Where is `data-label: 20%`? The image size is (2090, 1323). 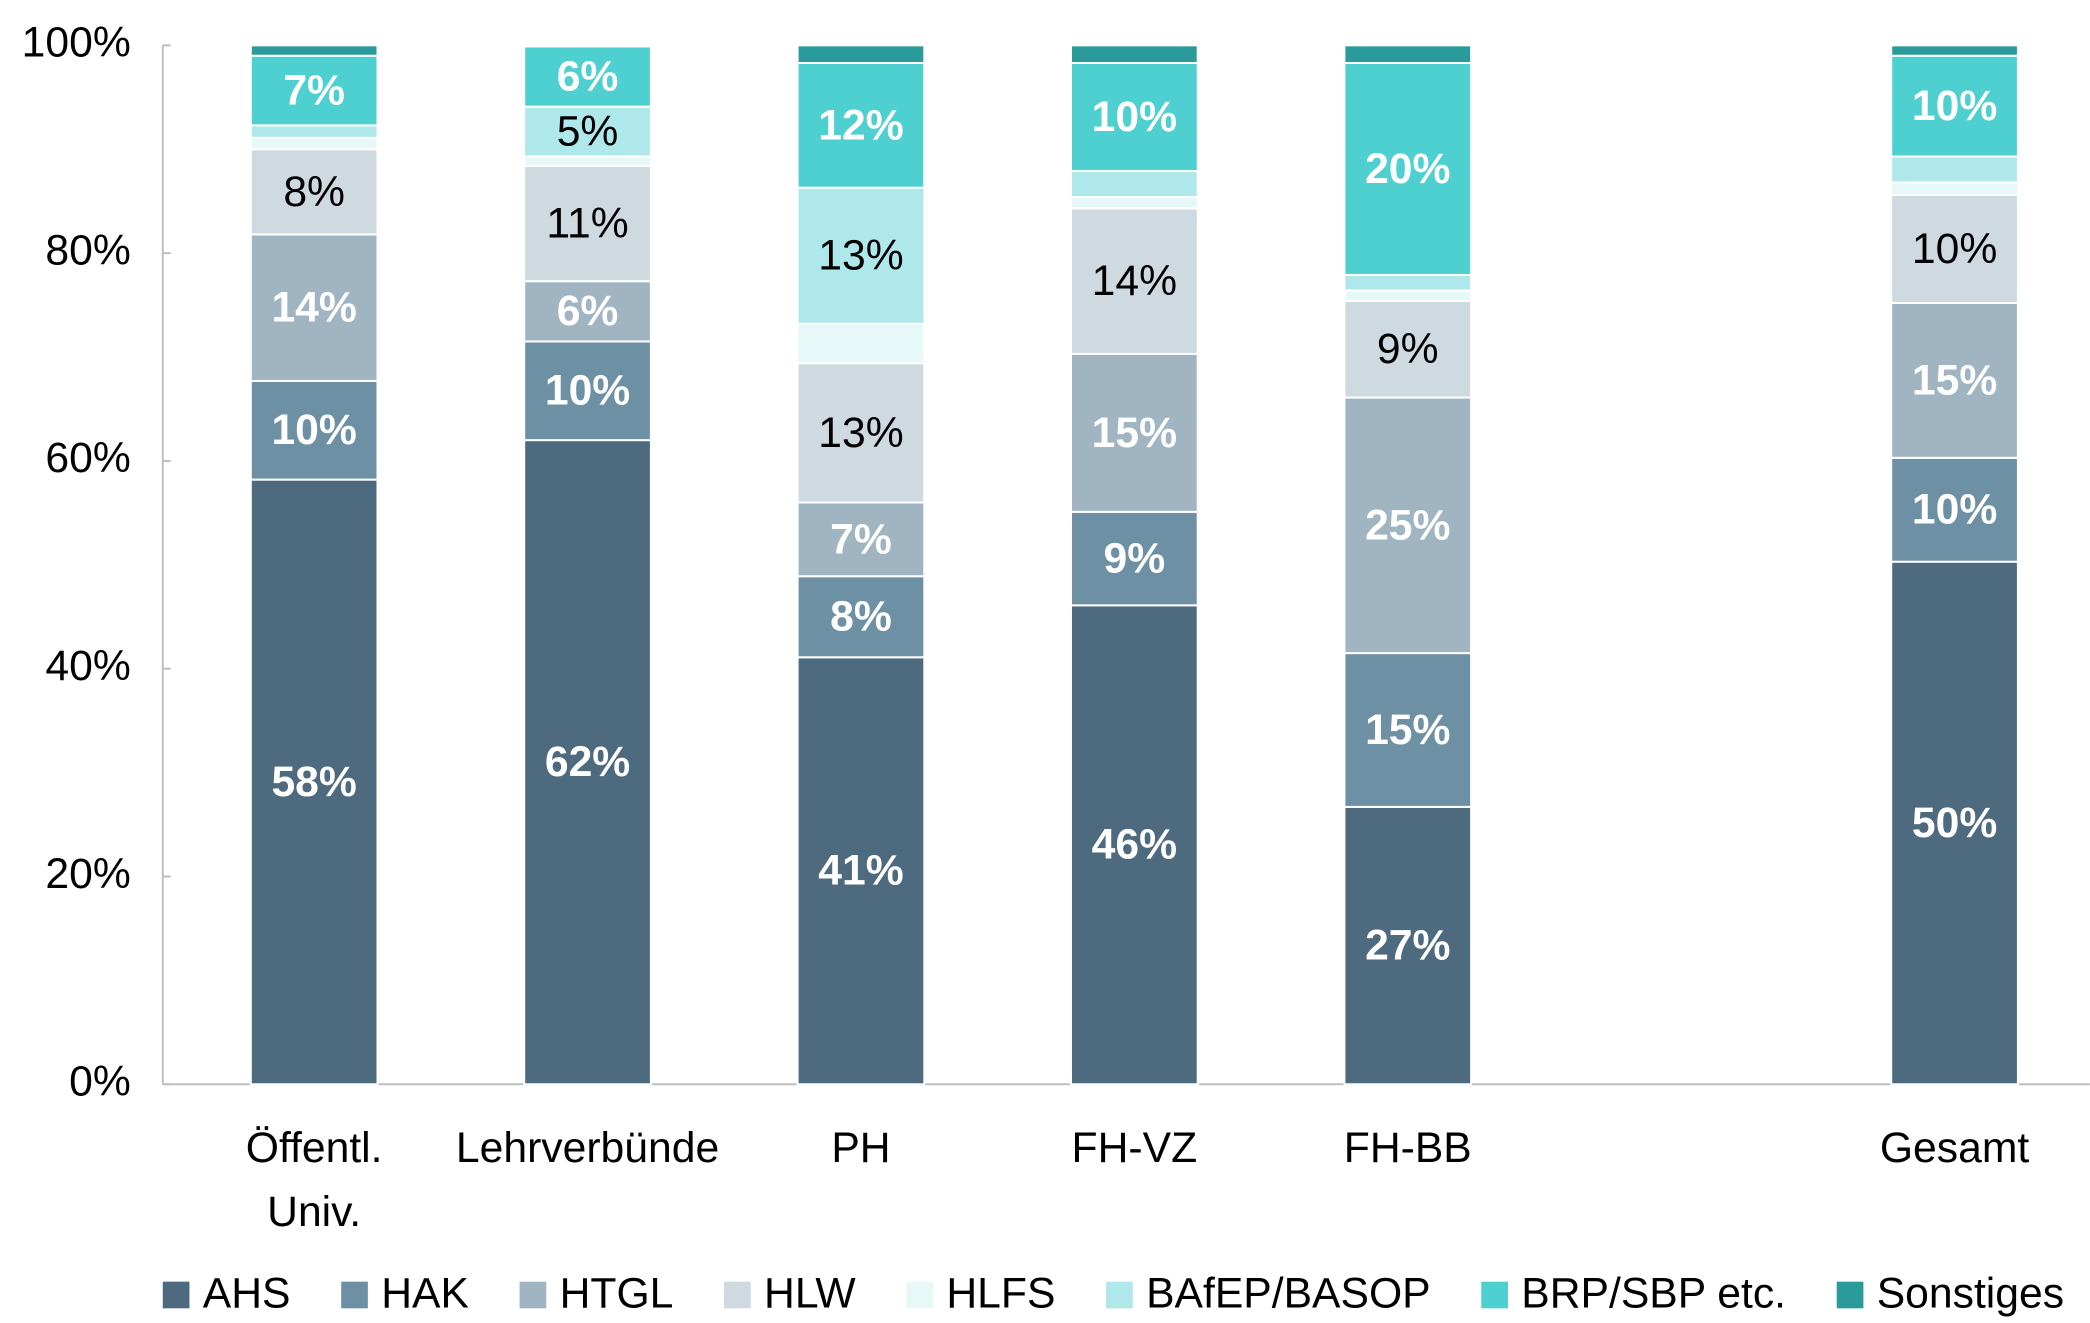
data-label: 20% is located at coordinates (1407, 169).